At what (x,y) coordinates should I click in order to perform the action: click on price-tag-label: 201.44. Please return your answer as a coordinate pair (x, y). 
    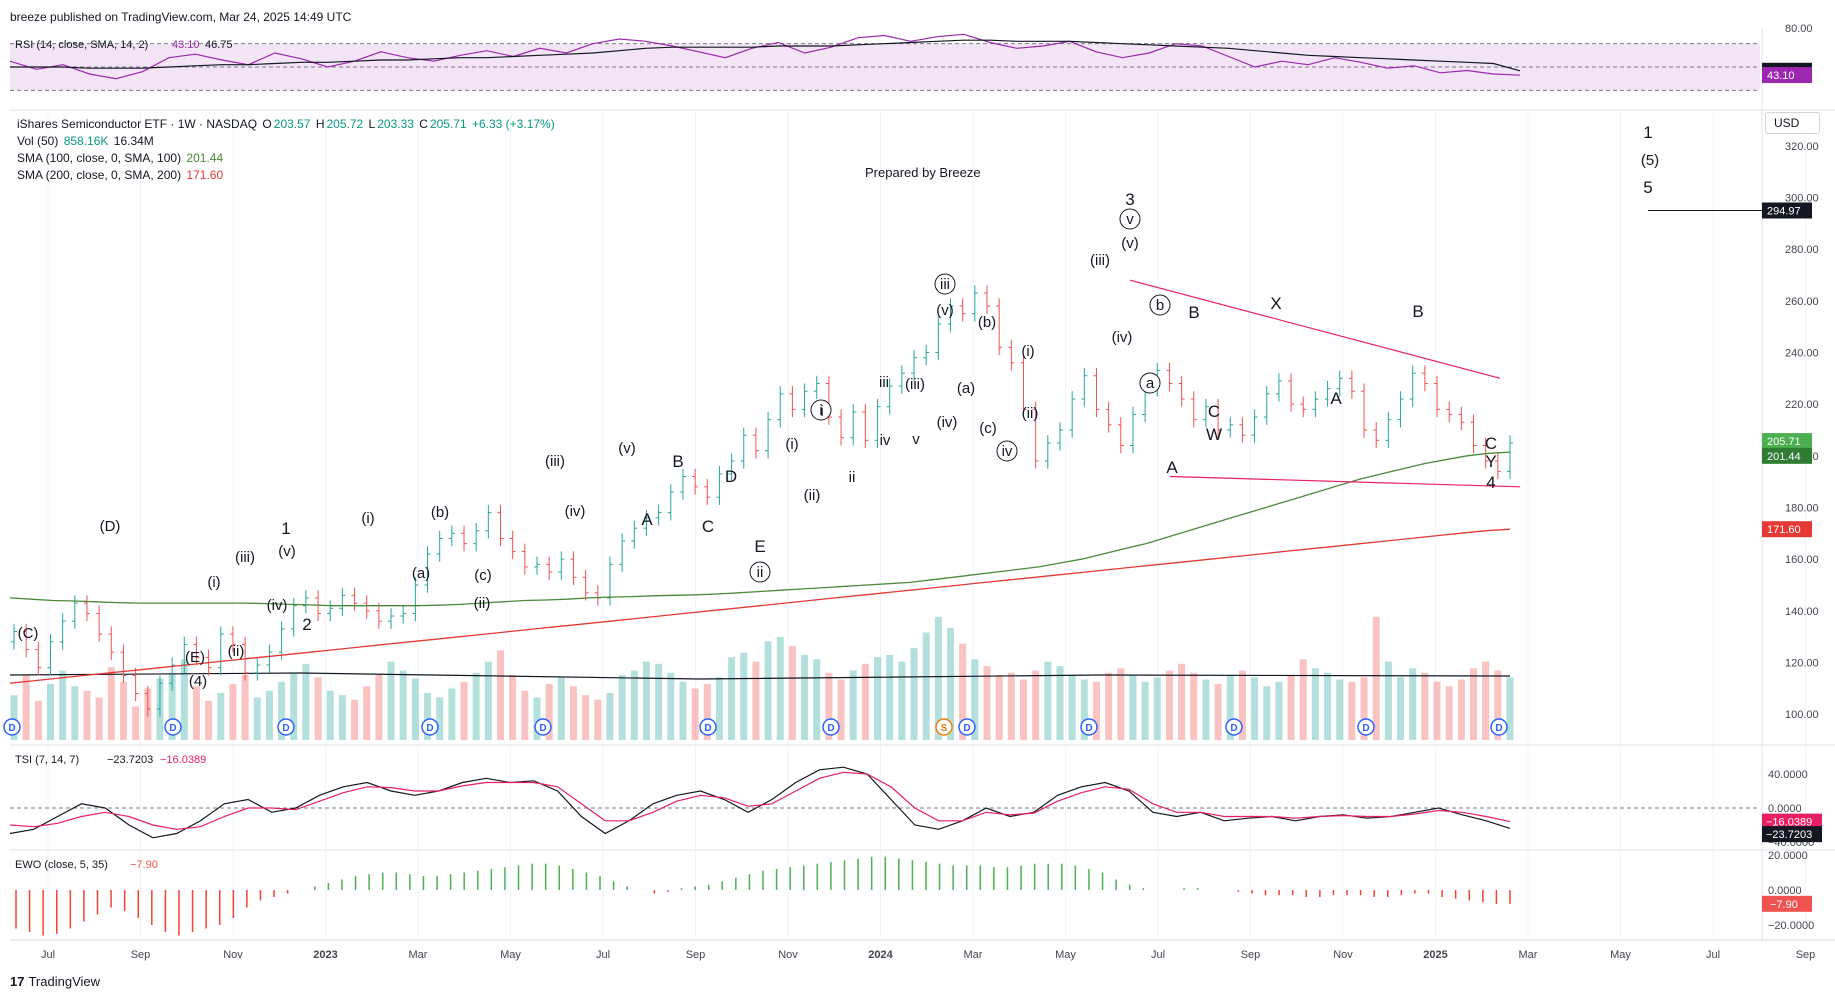
    Looking at the image, I should click on (1784, 457).